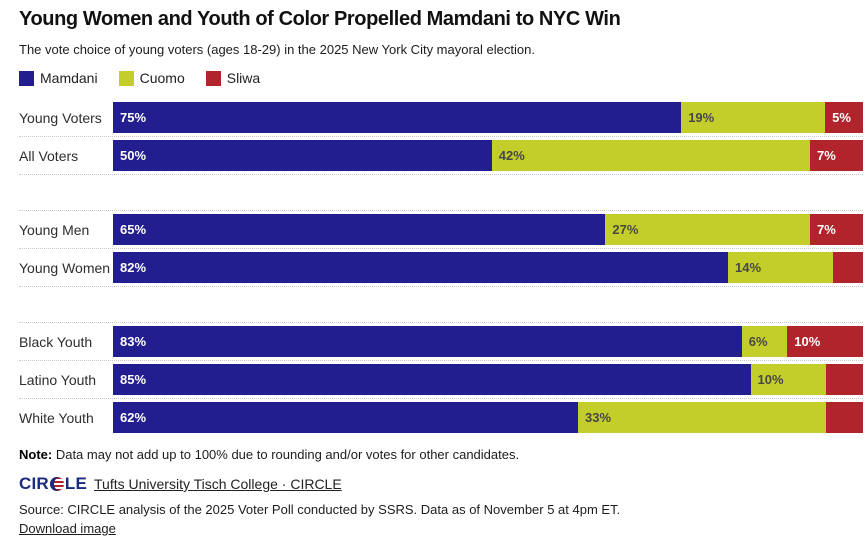  What do you see at coordinates (56, 341) in the screenshot?
I see `row-label: Black Youth` at bounding box center [56, 341].